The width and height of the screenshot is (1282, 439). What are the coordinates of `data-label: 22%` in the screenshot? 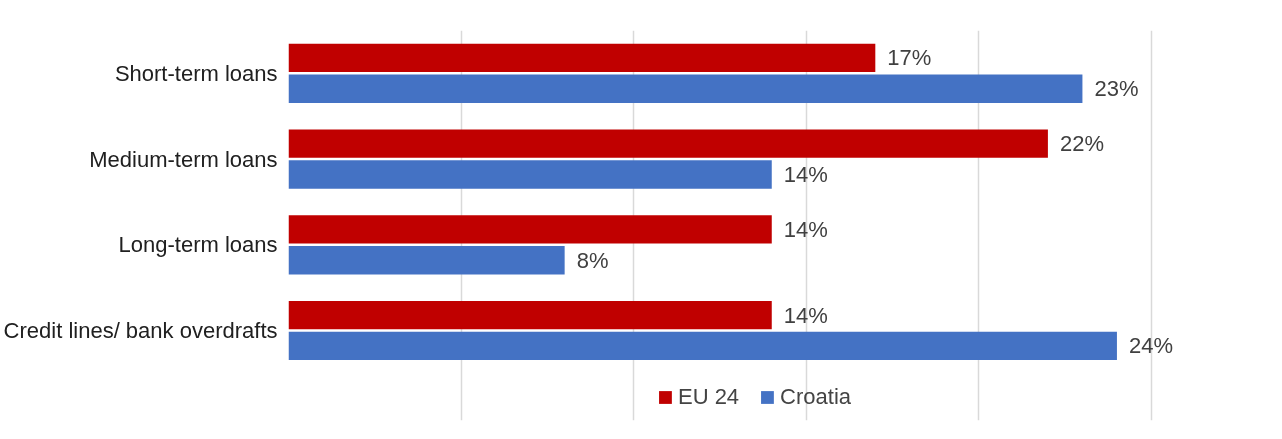 It's located at (1081, 144).